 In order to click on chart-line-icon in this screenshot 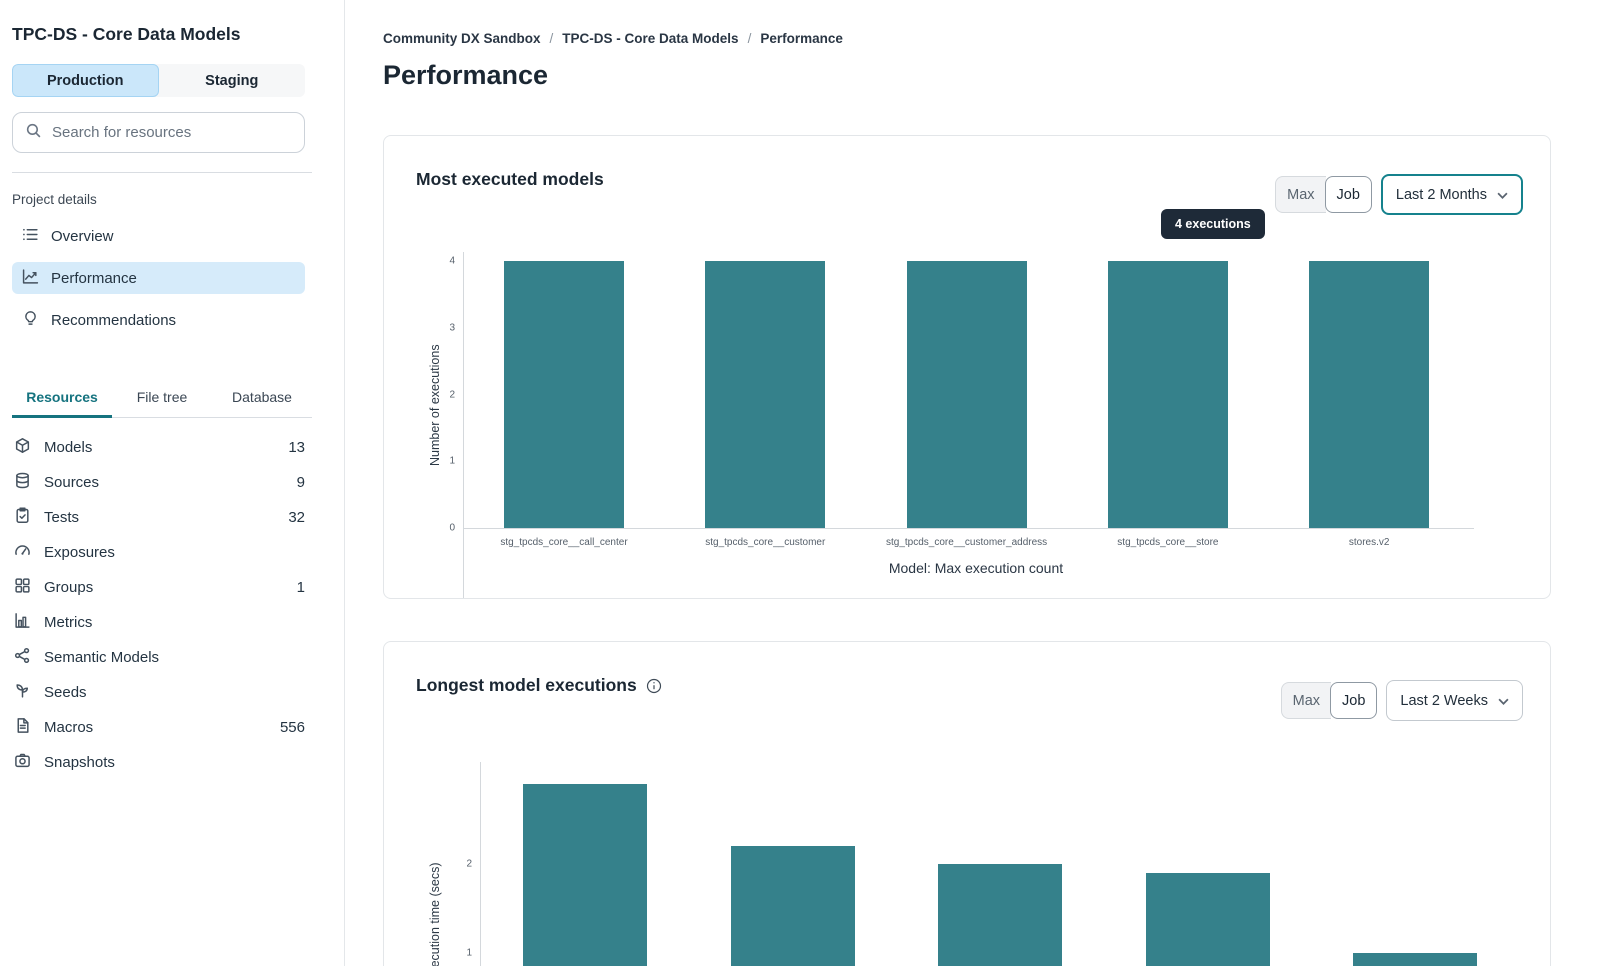, I will do `click(30, 278)`.